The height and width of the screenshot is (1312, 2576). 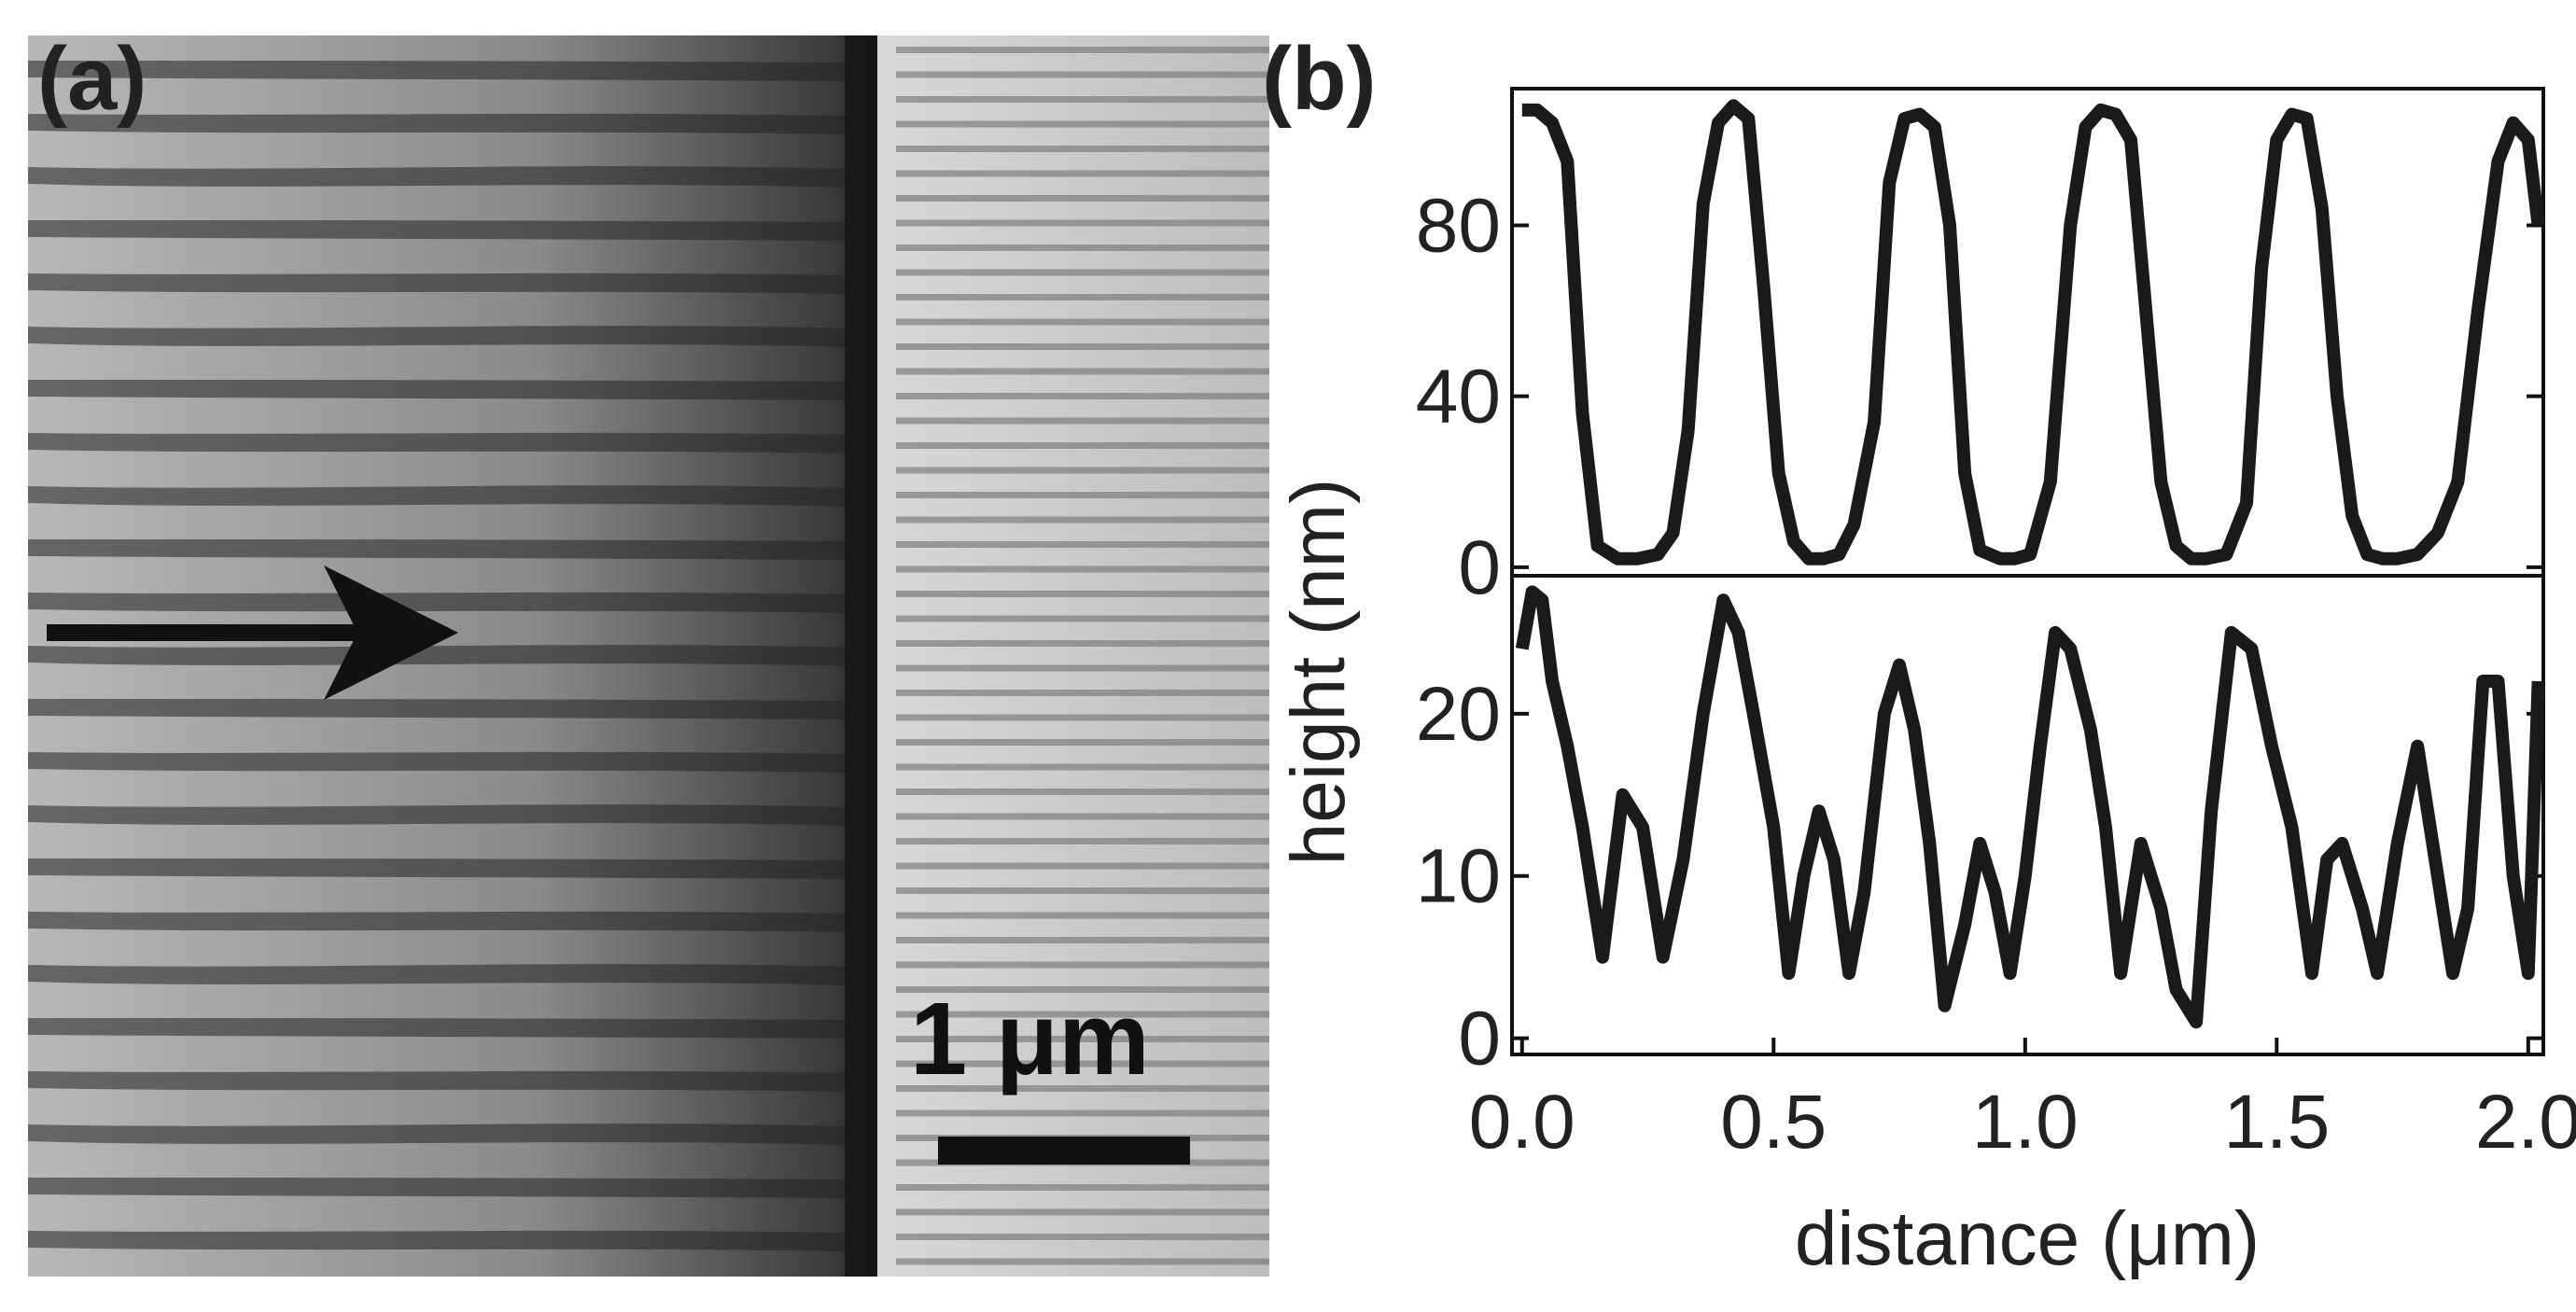 I want to click on upper-y-tick-label: 40, so click(x=1458, y=397).